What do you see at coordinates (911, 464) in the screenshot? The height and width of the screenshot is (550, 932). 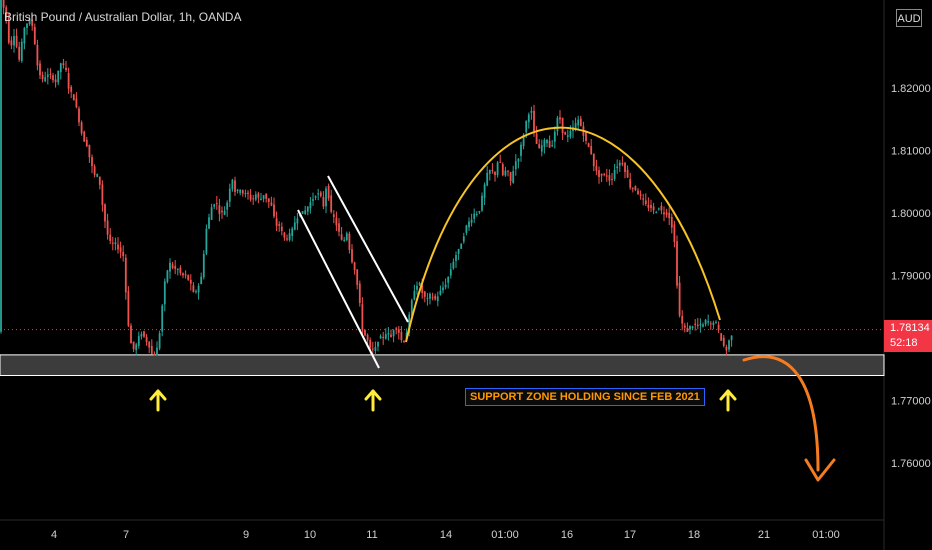 I see `price-axis-label: 1.76000` at bounding box center [911, 464].